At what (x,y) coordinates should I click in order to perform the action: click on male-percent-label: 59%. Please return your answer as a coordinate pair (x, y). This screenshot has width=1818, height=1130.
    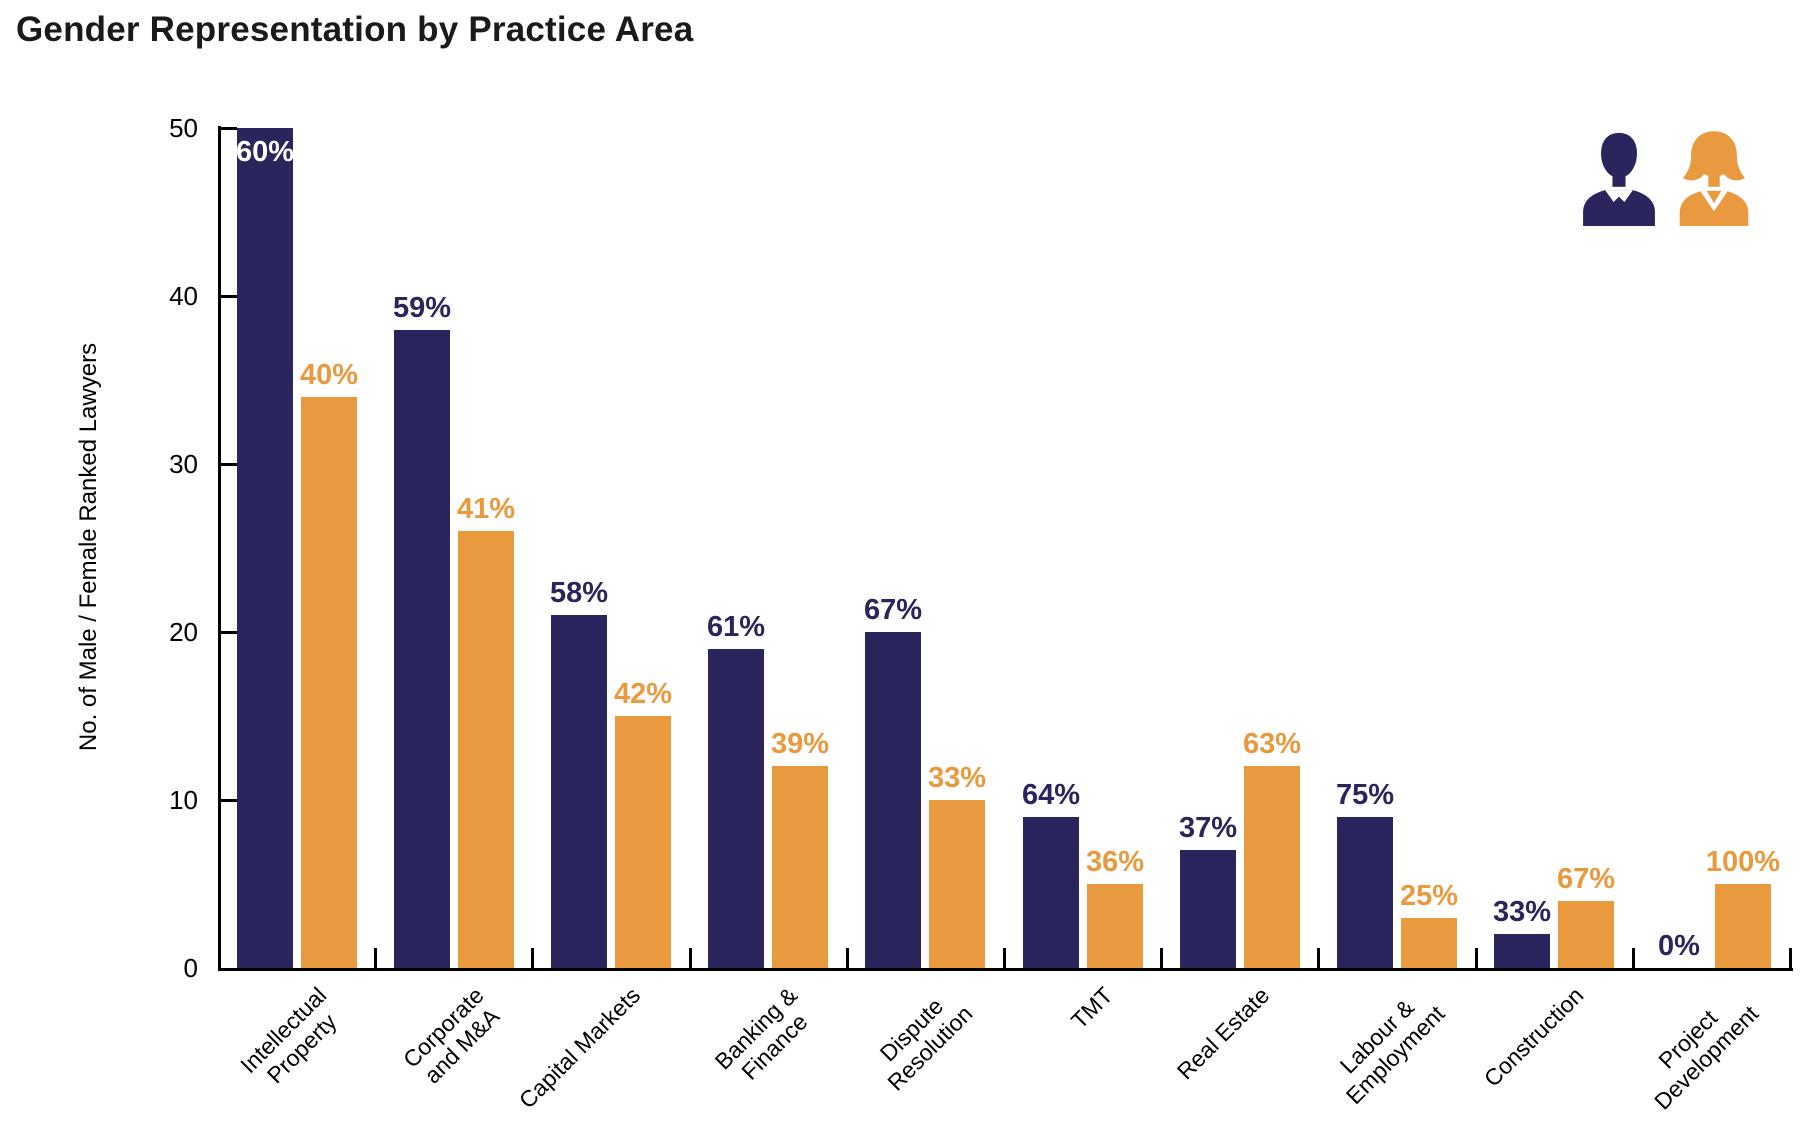
    Looking at the image, I should click on (422, 308).